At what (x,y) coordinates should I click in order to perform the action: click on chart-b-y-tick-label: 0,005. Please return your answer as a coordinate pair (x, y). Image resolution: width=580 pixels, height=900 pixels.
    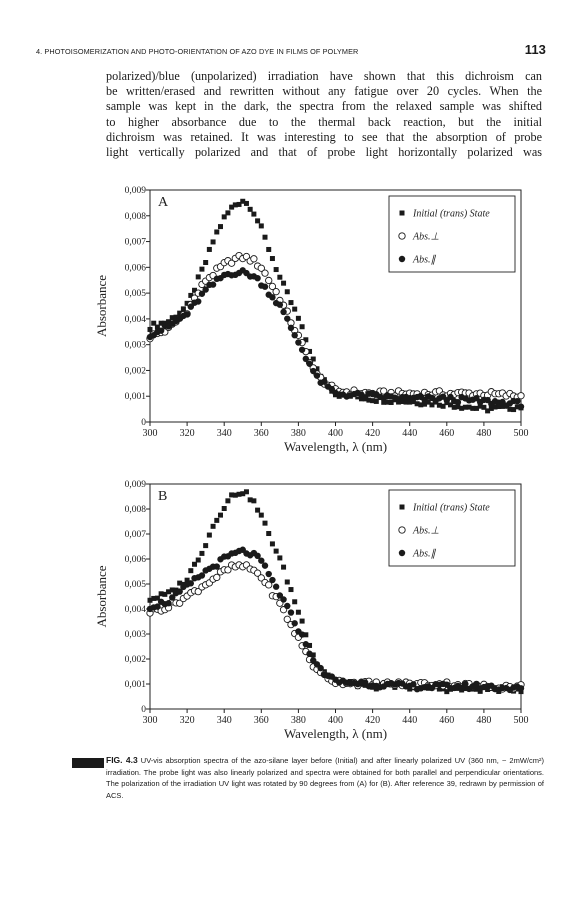
    Looking at the image, I should click on (136, 585).